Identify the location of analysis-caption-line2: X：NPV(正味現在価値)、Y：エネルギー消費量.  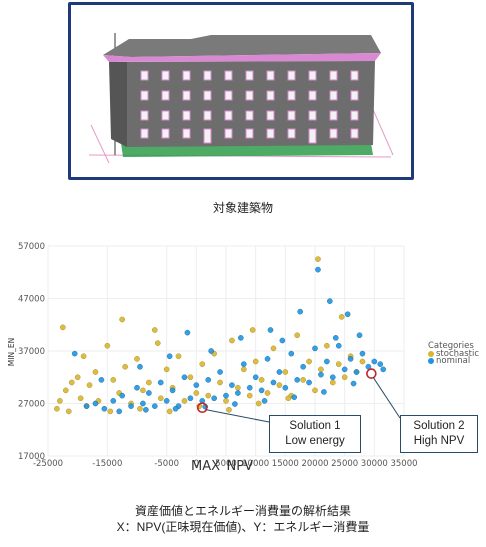
(243, 527).